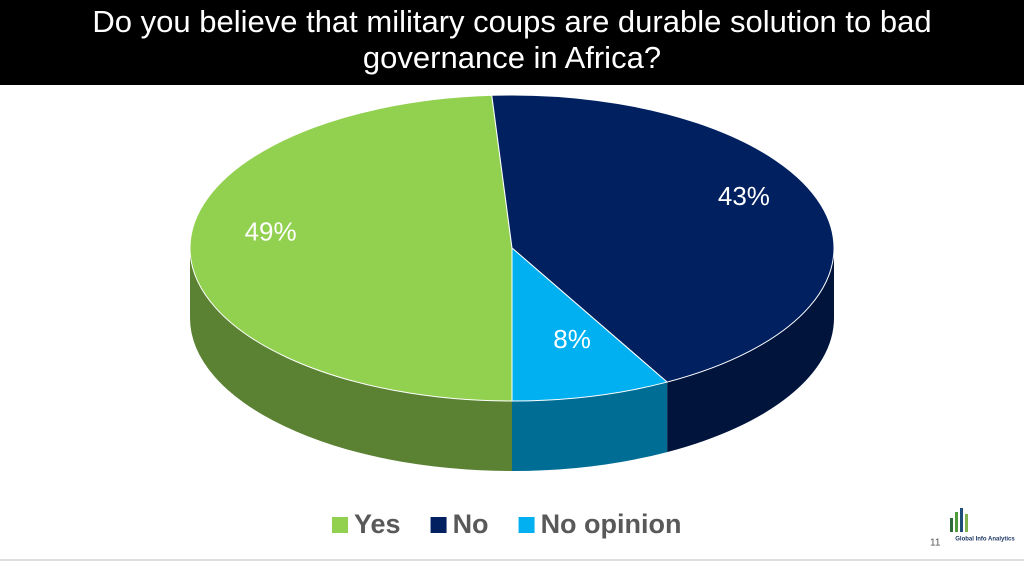  I want to click on legend-label: No, so click(471, 524).